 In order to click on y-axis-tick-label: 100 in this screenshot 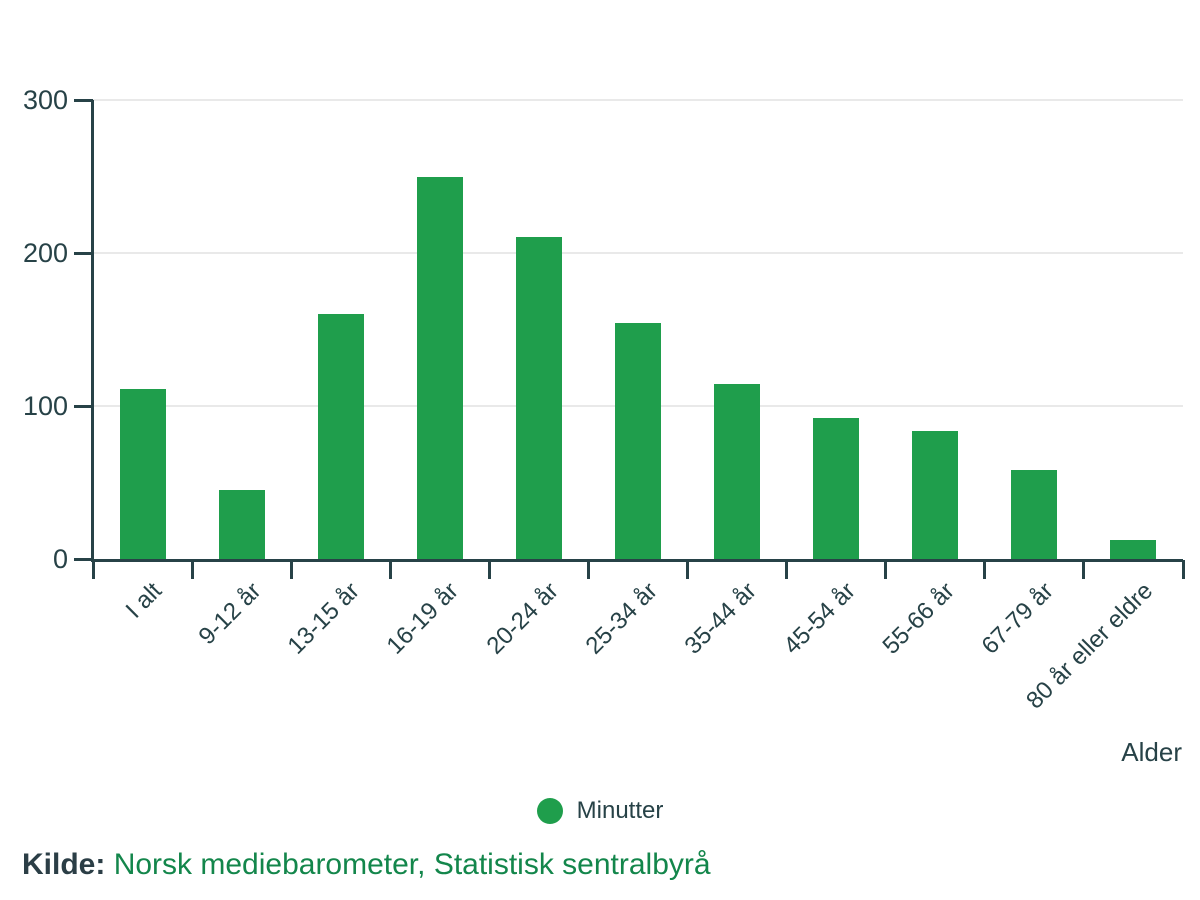, I will do `click(45, 406)`.